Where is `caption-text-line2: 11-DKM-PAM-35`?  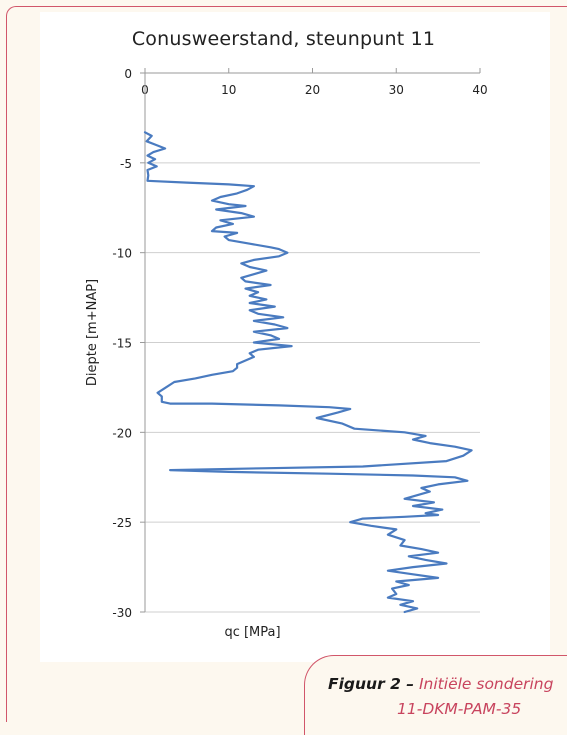
caption-text-line2: 11-DKM-PAM-35 is located at coordinates (459, 709).